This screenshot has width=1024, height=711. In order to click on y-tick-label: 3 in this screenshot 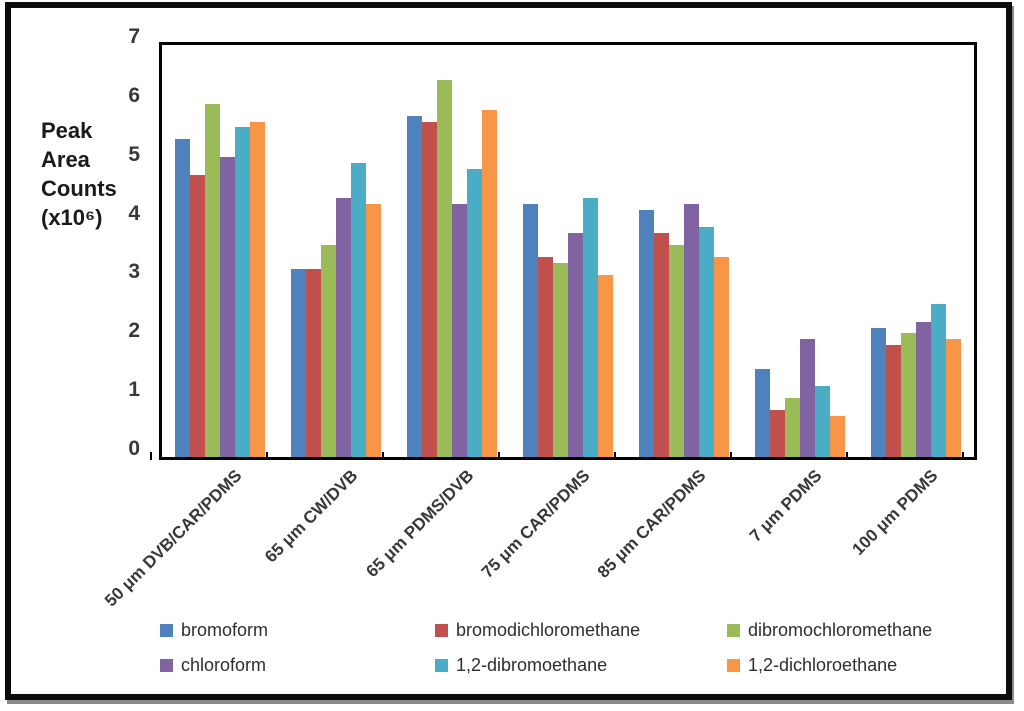, I will do `click(134, 272)`.